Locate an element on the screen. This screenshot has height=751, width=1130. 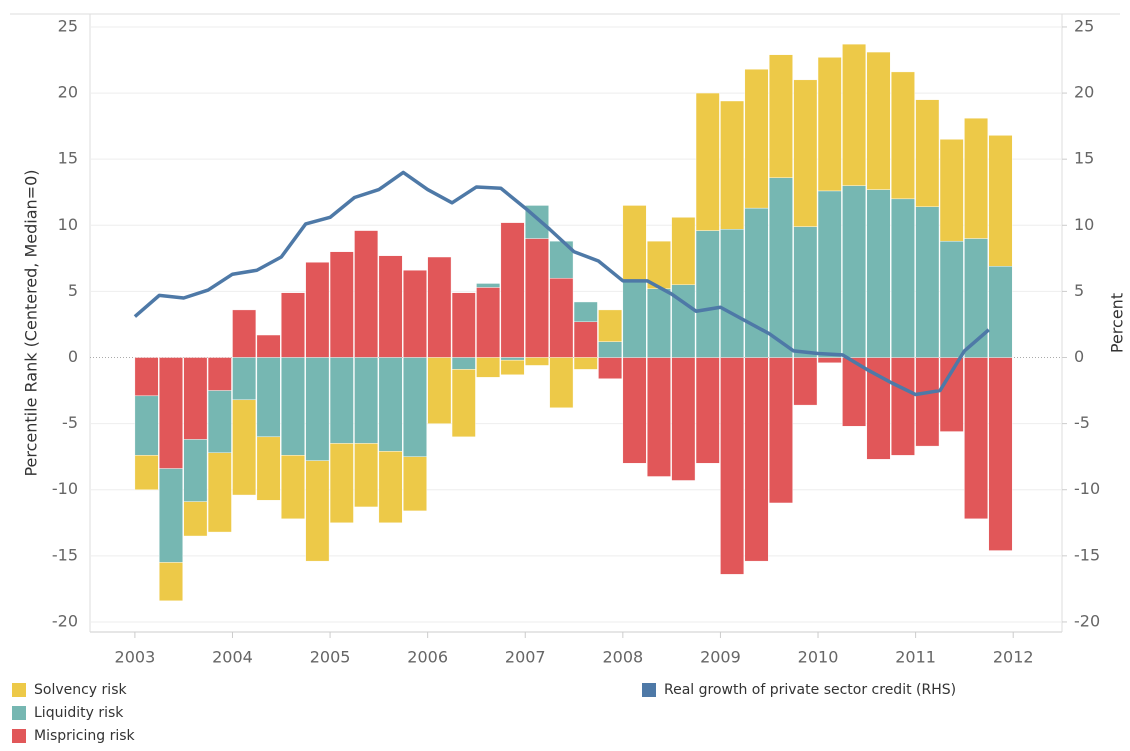
y-tick-label: 15 is located at coordinates (68, 158).